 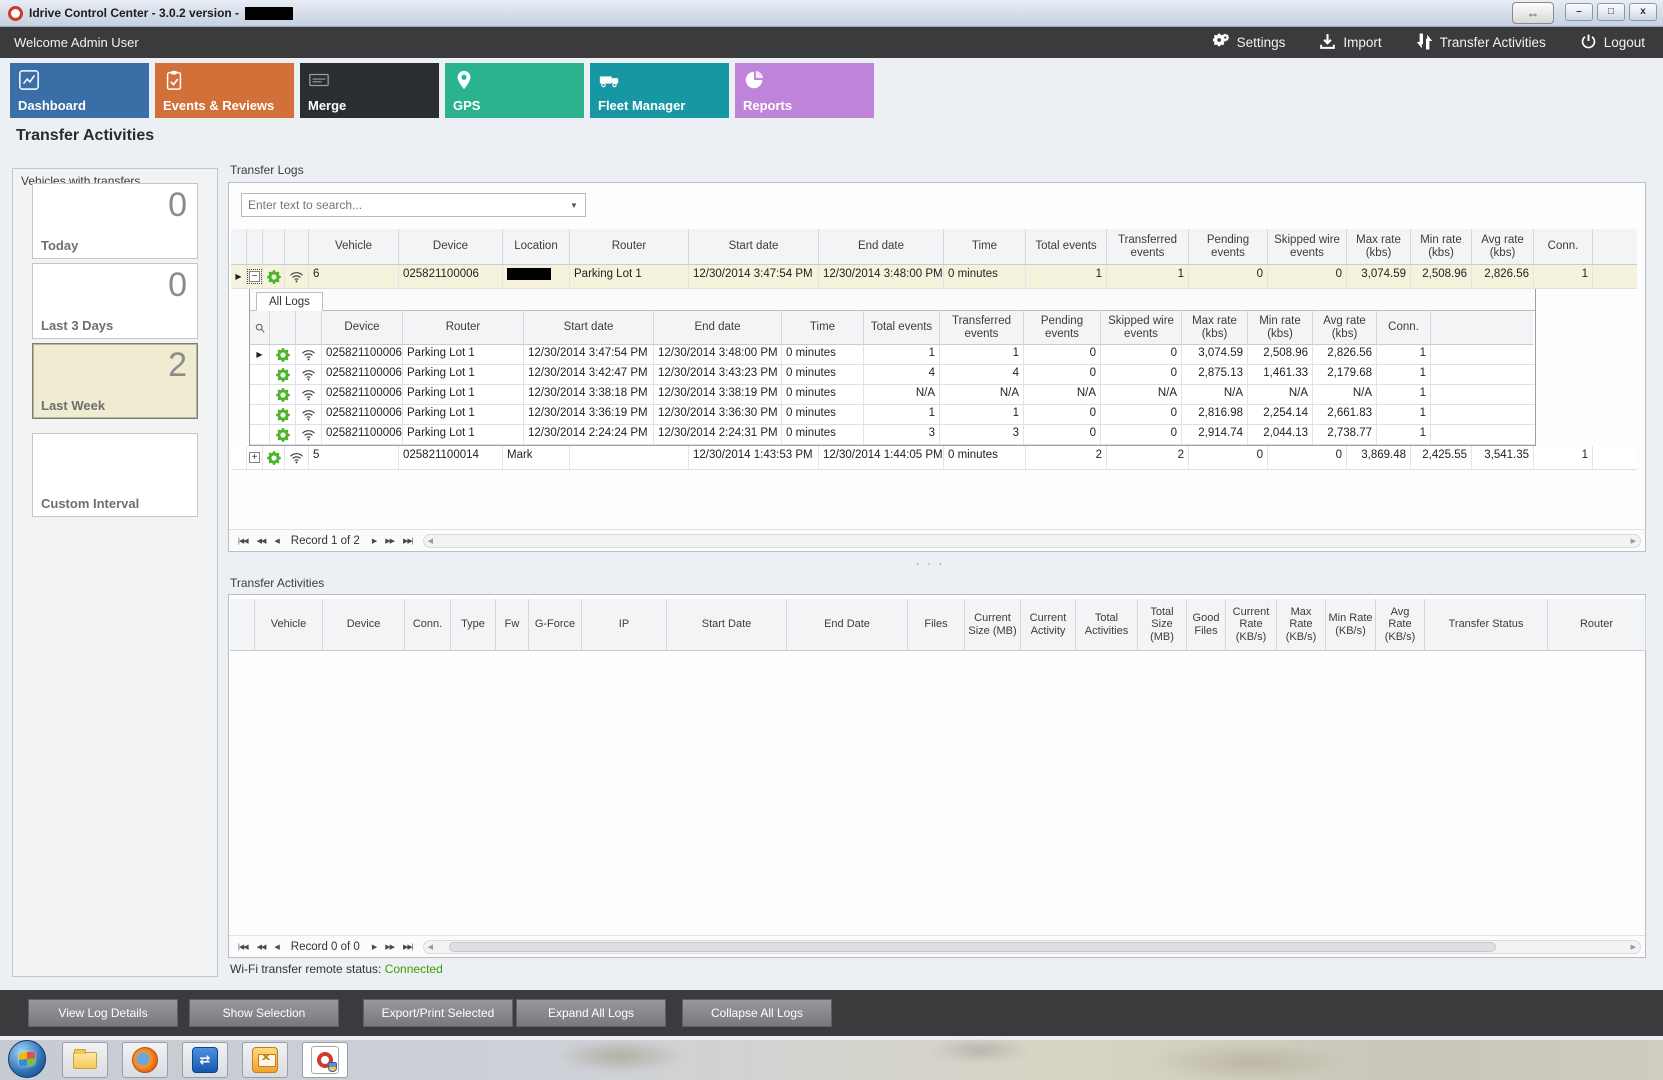 I want to click on nav-tile-reports: Reports, so click(x=804, y=90).